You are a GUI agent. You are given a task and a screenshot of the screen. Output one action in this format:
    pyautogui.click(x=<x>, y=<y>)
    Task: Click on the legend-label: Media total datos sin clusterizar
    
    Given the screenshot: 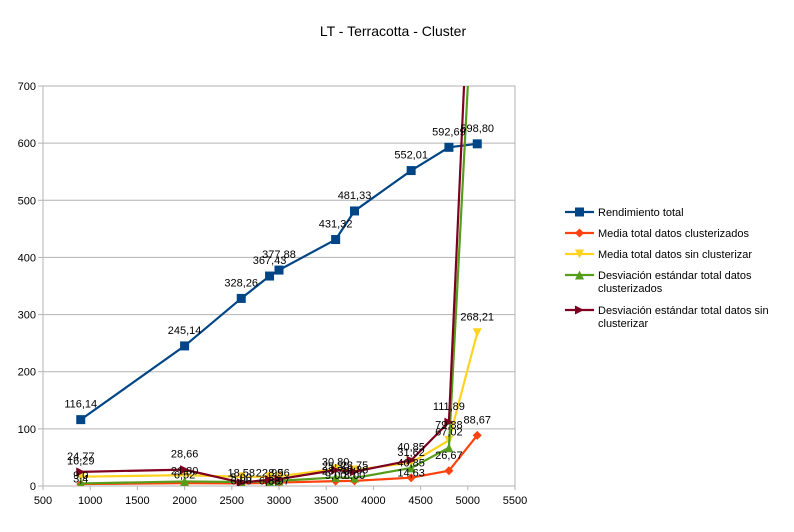 What is the action you would take?
    pyautogui.click(x=675, y=255)
    